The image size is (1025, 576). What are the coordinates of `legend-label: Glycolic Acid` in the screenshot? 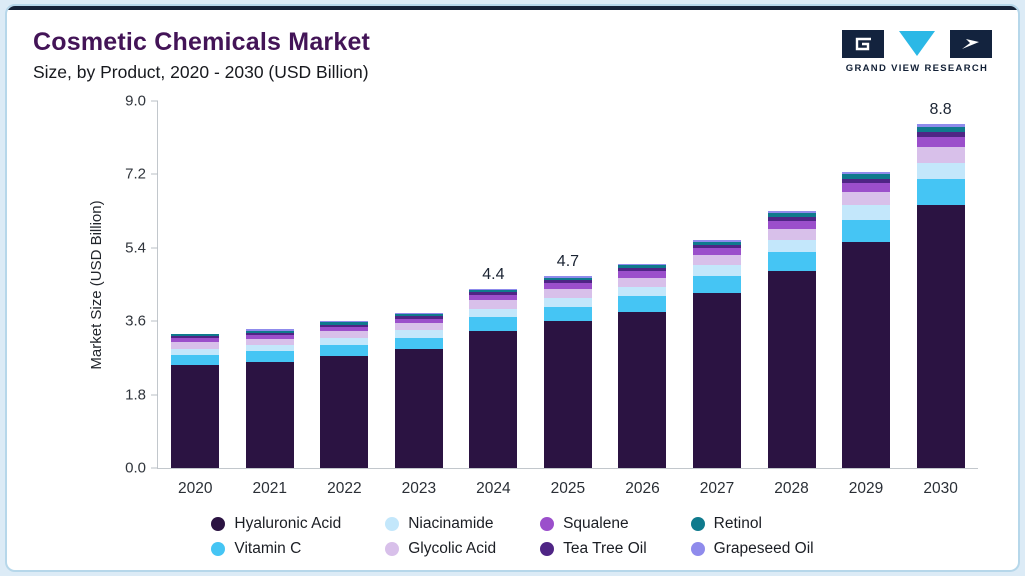 It's located at (452, 548).